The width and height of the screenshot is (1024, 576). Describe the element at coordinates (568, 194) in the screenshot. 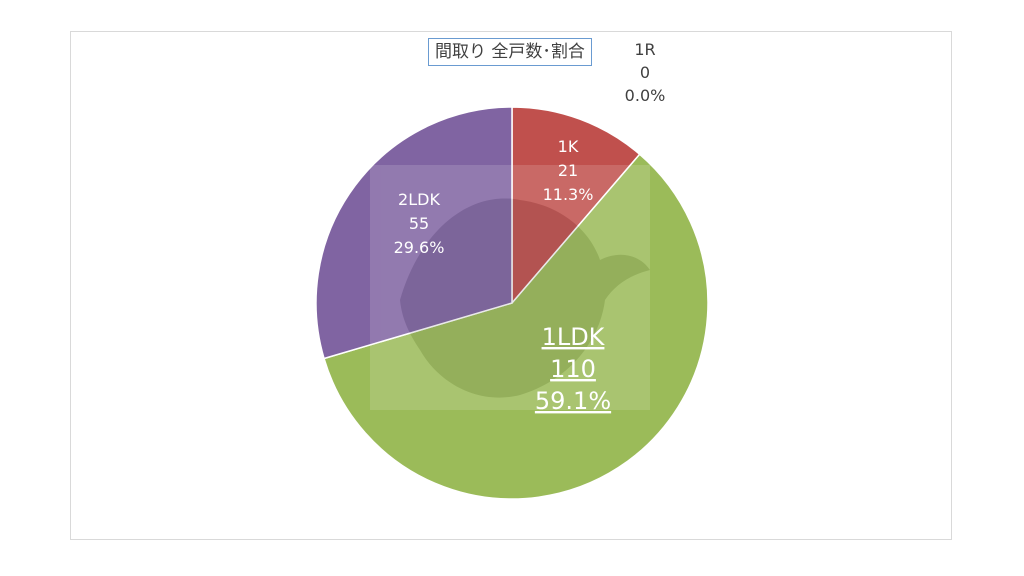

I see `slice-percent-label: 11.3%` at that location.